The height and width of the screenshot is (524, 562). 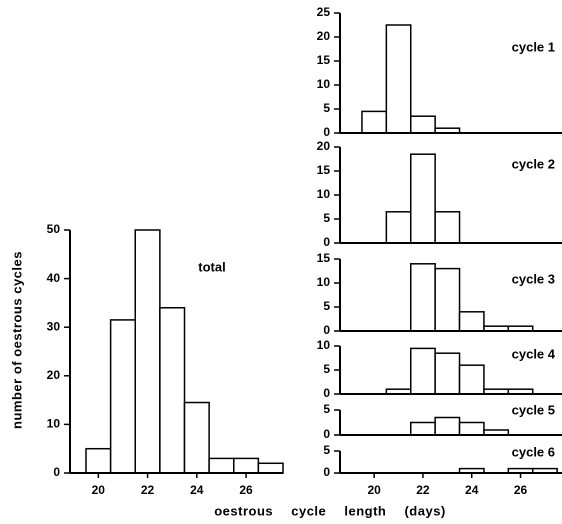 What do you see at coordinates (534, 353) in the screenshot?
I see `panel-title: cycle 4` at bounding box center [534, 353].